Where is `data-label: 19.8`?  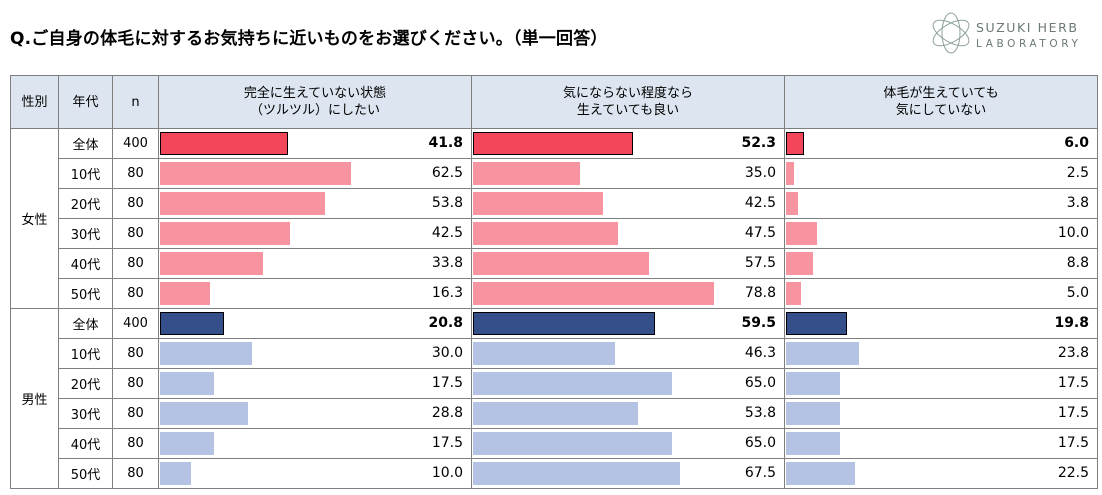
data-label: 19.8 is located at coordinates (1071, 323).